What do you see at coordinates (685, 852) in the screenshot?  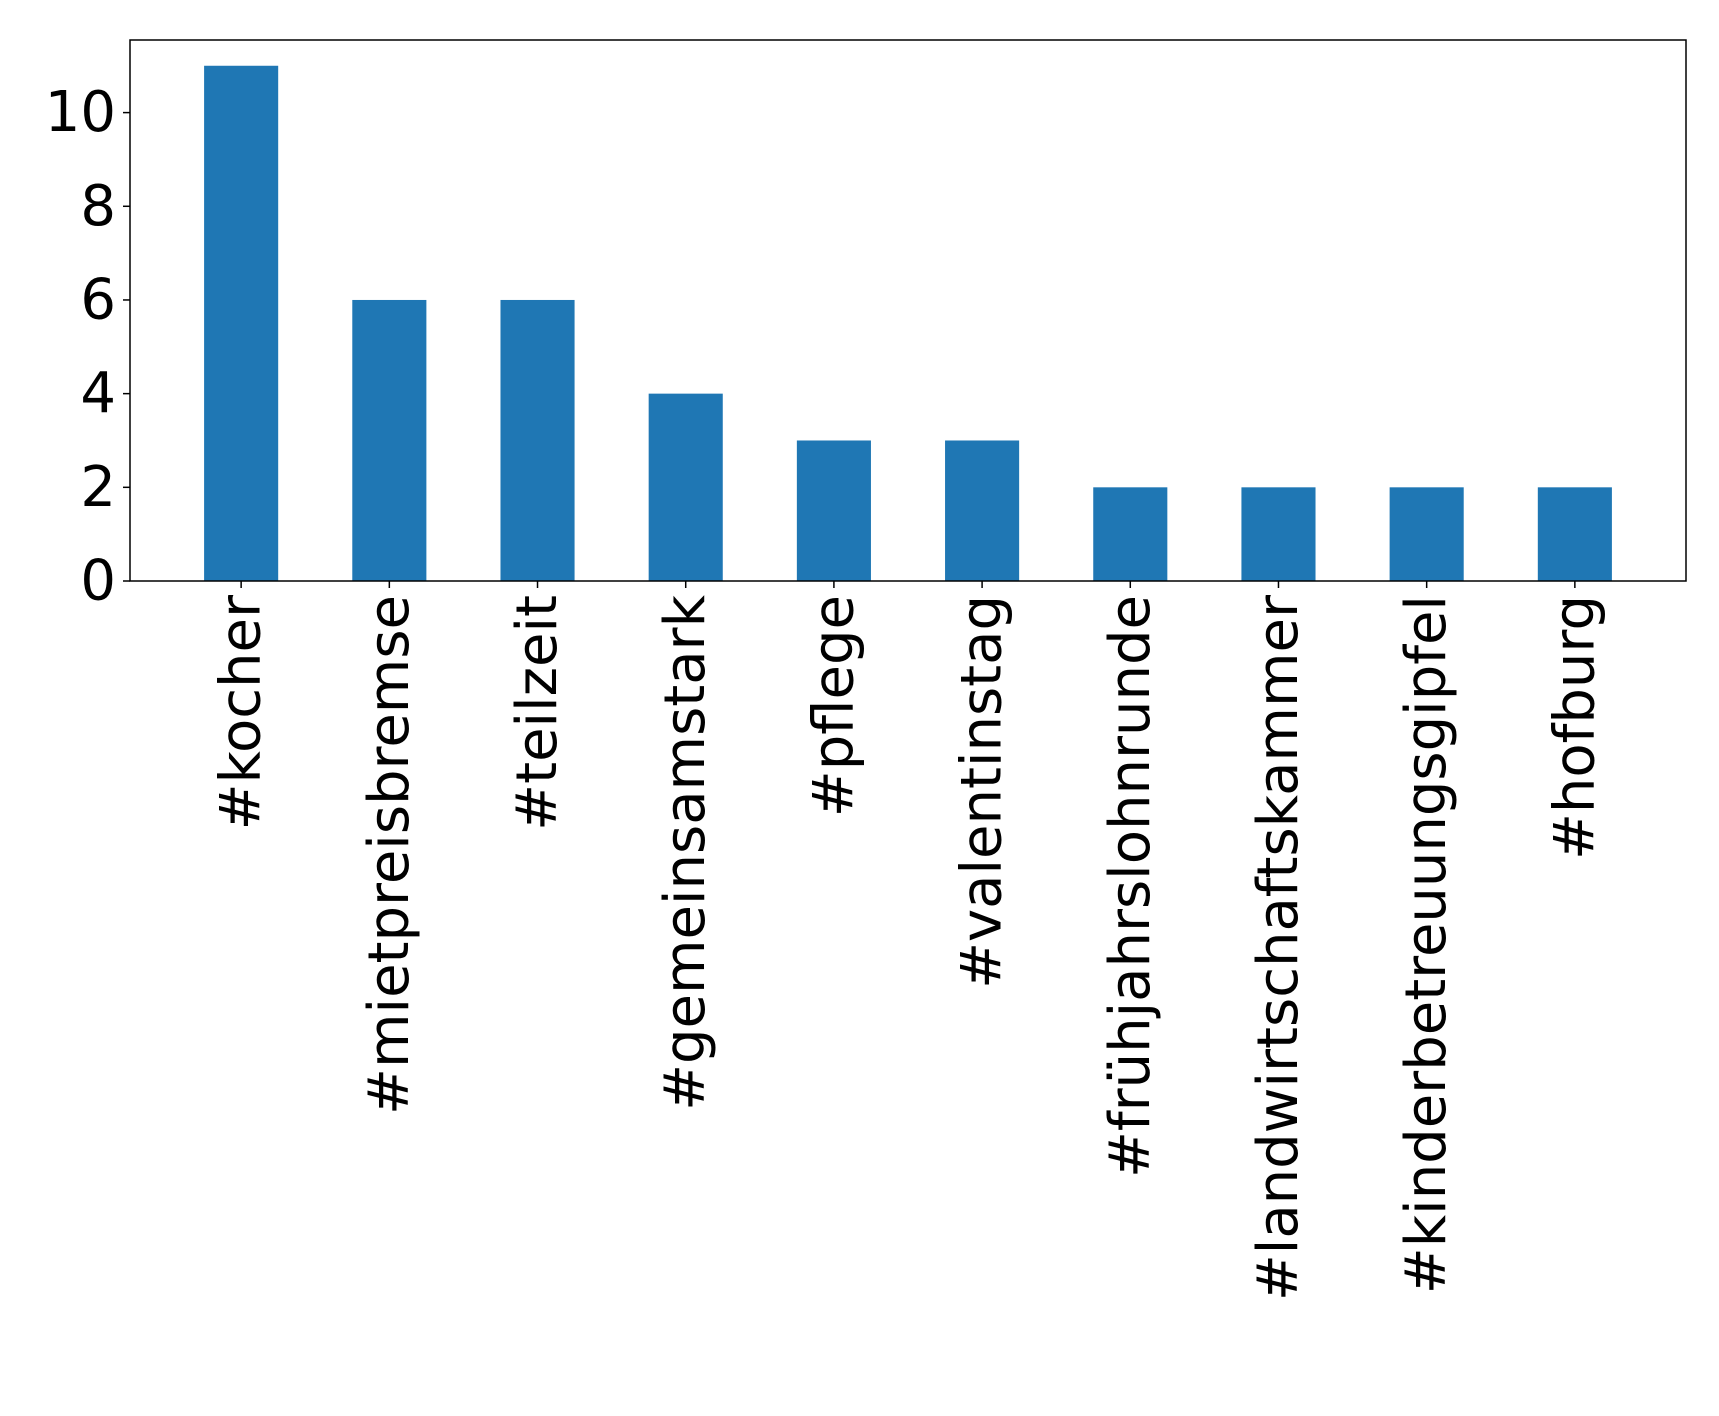 I see `x-tick-label: #gemeinsamstark` at bounding box center [685, 852].